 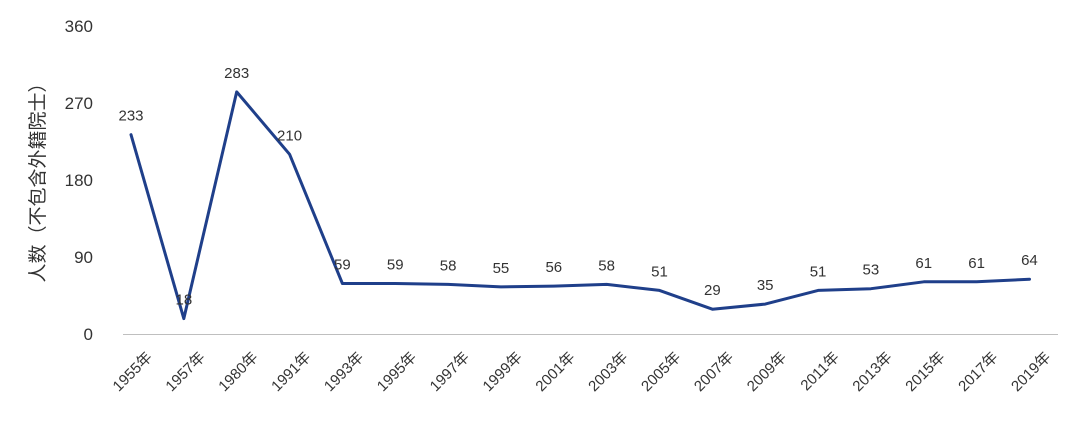 I want to click on x-tick-label: 2005年, so click(x=661, y=372).